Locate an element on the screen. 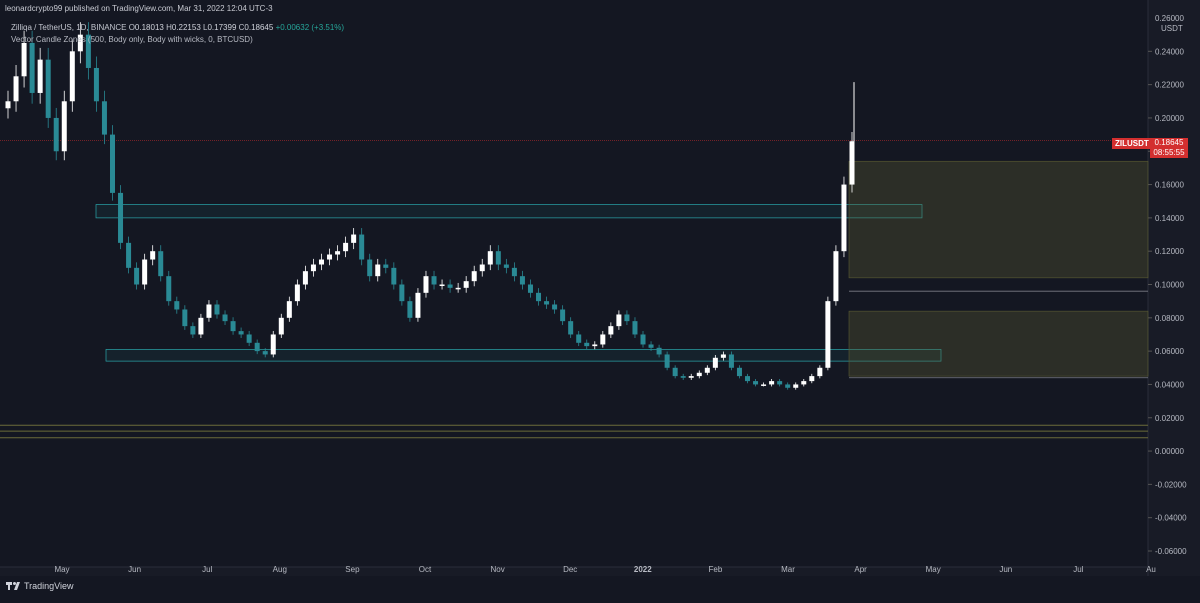 The height and width of the screenshot is (603, 1200). y-tick-label: 0.10000 is located at coordinates (1169, 285).